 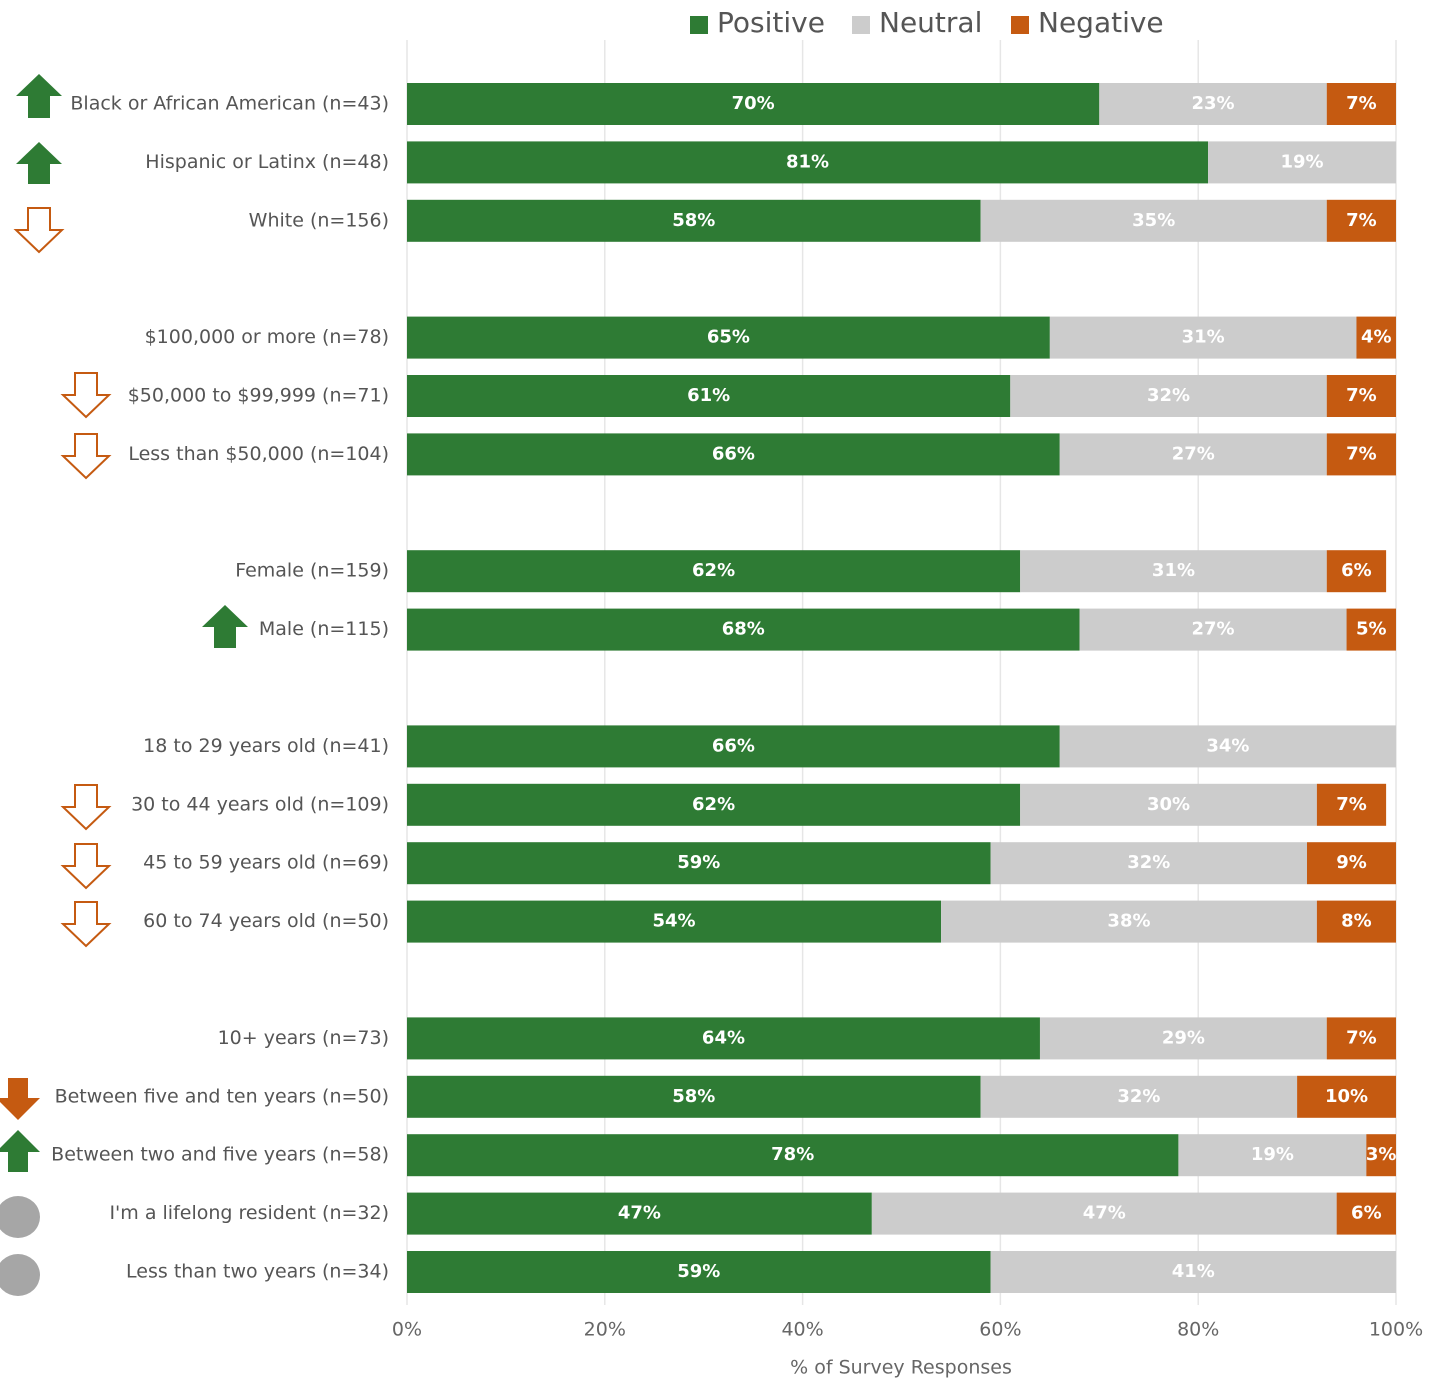 I want to click on legend-label: Negative, so click(x=1101, y=22).